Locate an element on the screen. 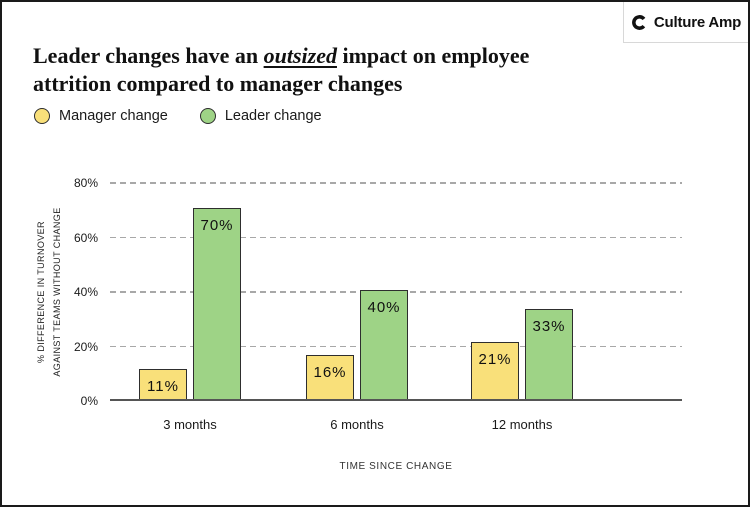 The width and height of the screenshot is (750, 507). bar-group-3-months: 11% 70% is located at coordinates (190, 303).